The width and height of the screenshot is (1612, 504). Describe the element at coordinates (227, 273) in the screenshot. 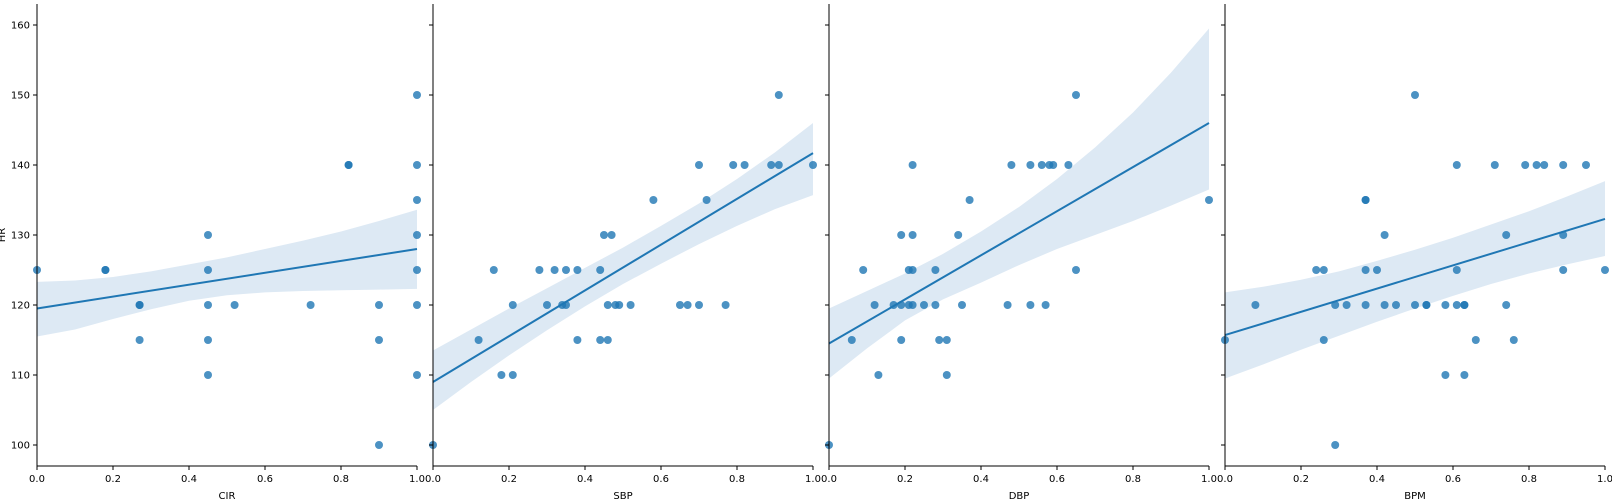

I see `confidence-band` at that location.